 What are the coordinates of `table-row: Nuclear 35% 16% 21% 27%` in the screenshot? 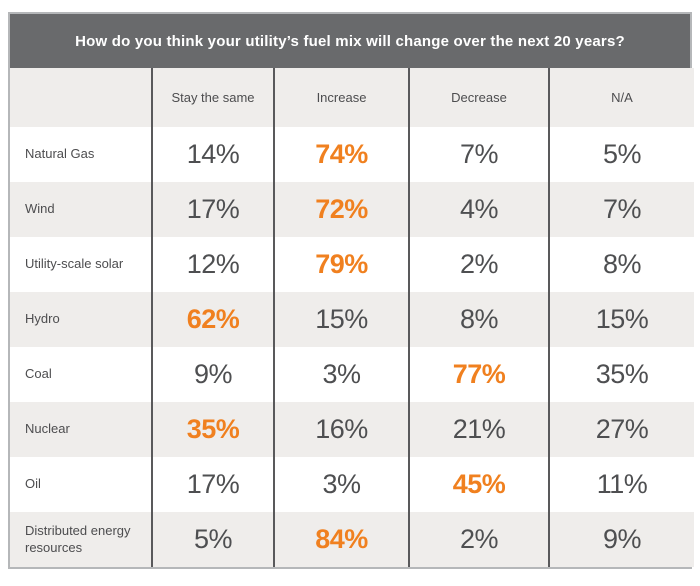 It's located at (352, 429).